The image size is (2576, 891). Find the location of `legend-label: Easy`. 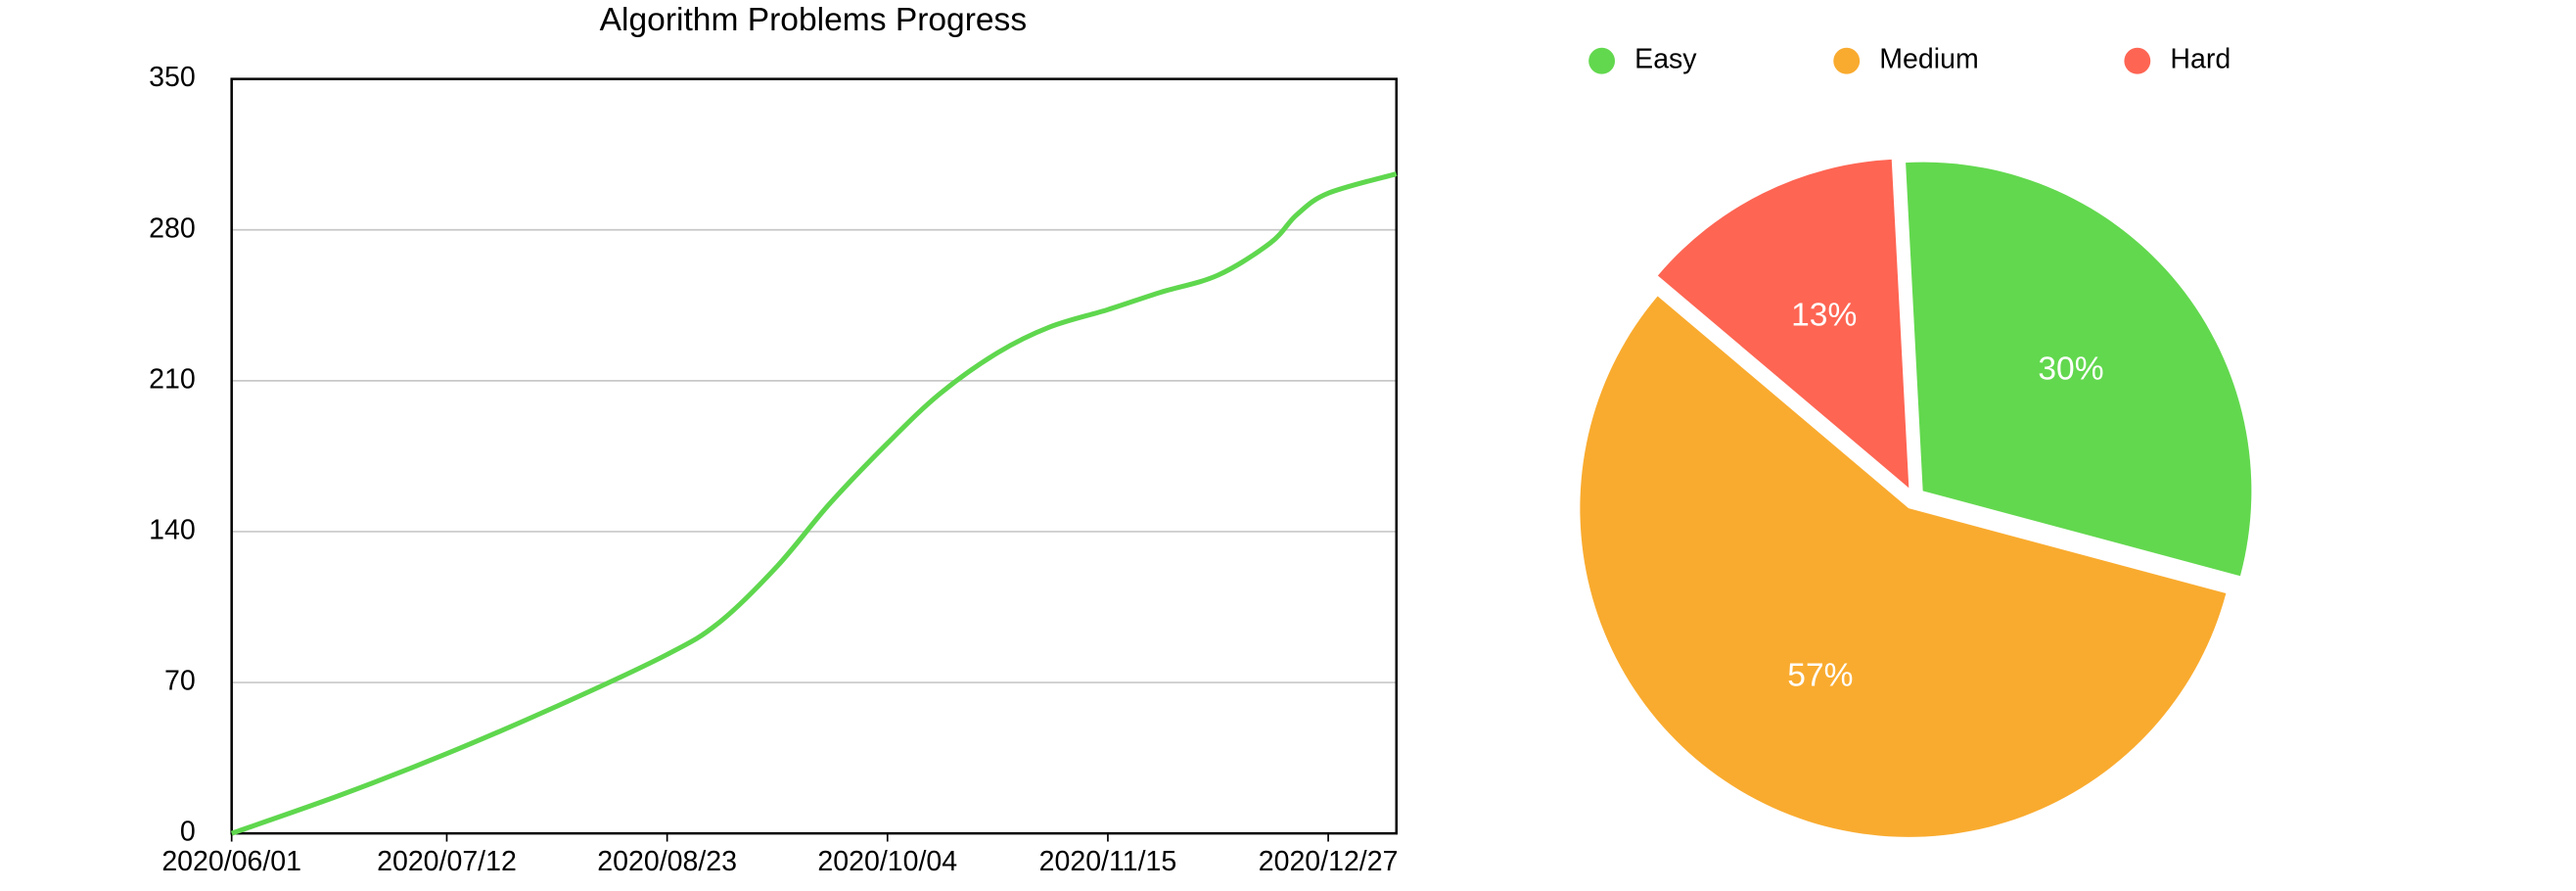

legend-label: Easy is located at coordinates (1665, 59).